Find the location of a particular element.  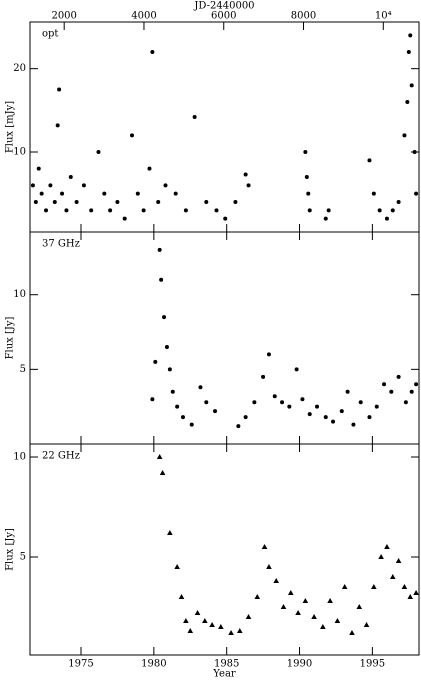

x2-tick-label: 8000 is located at coordinates (303, 16).